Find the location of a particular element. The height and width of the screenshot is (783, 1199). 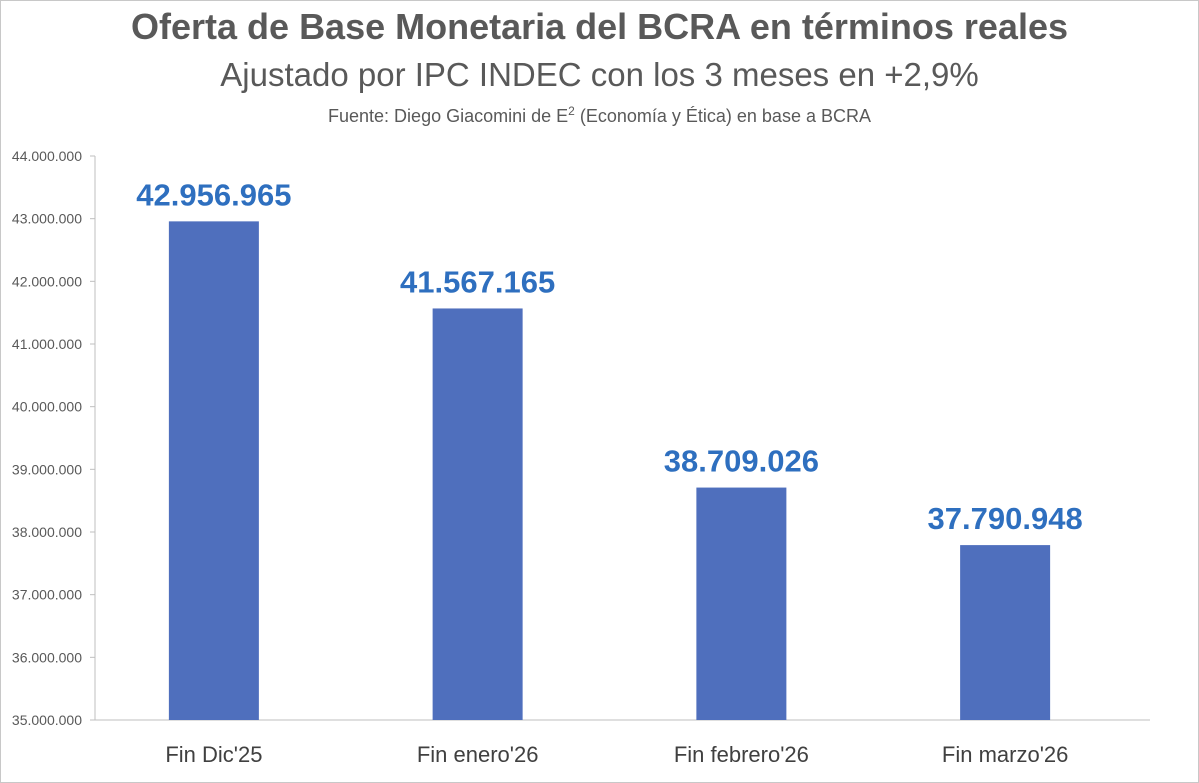

source-prefix: Fuente: Diego Giacomini de E is located at coordinates (448, 116).